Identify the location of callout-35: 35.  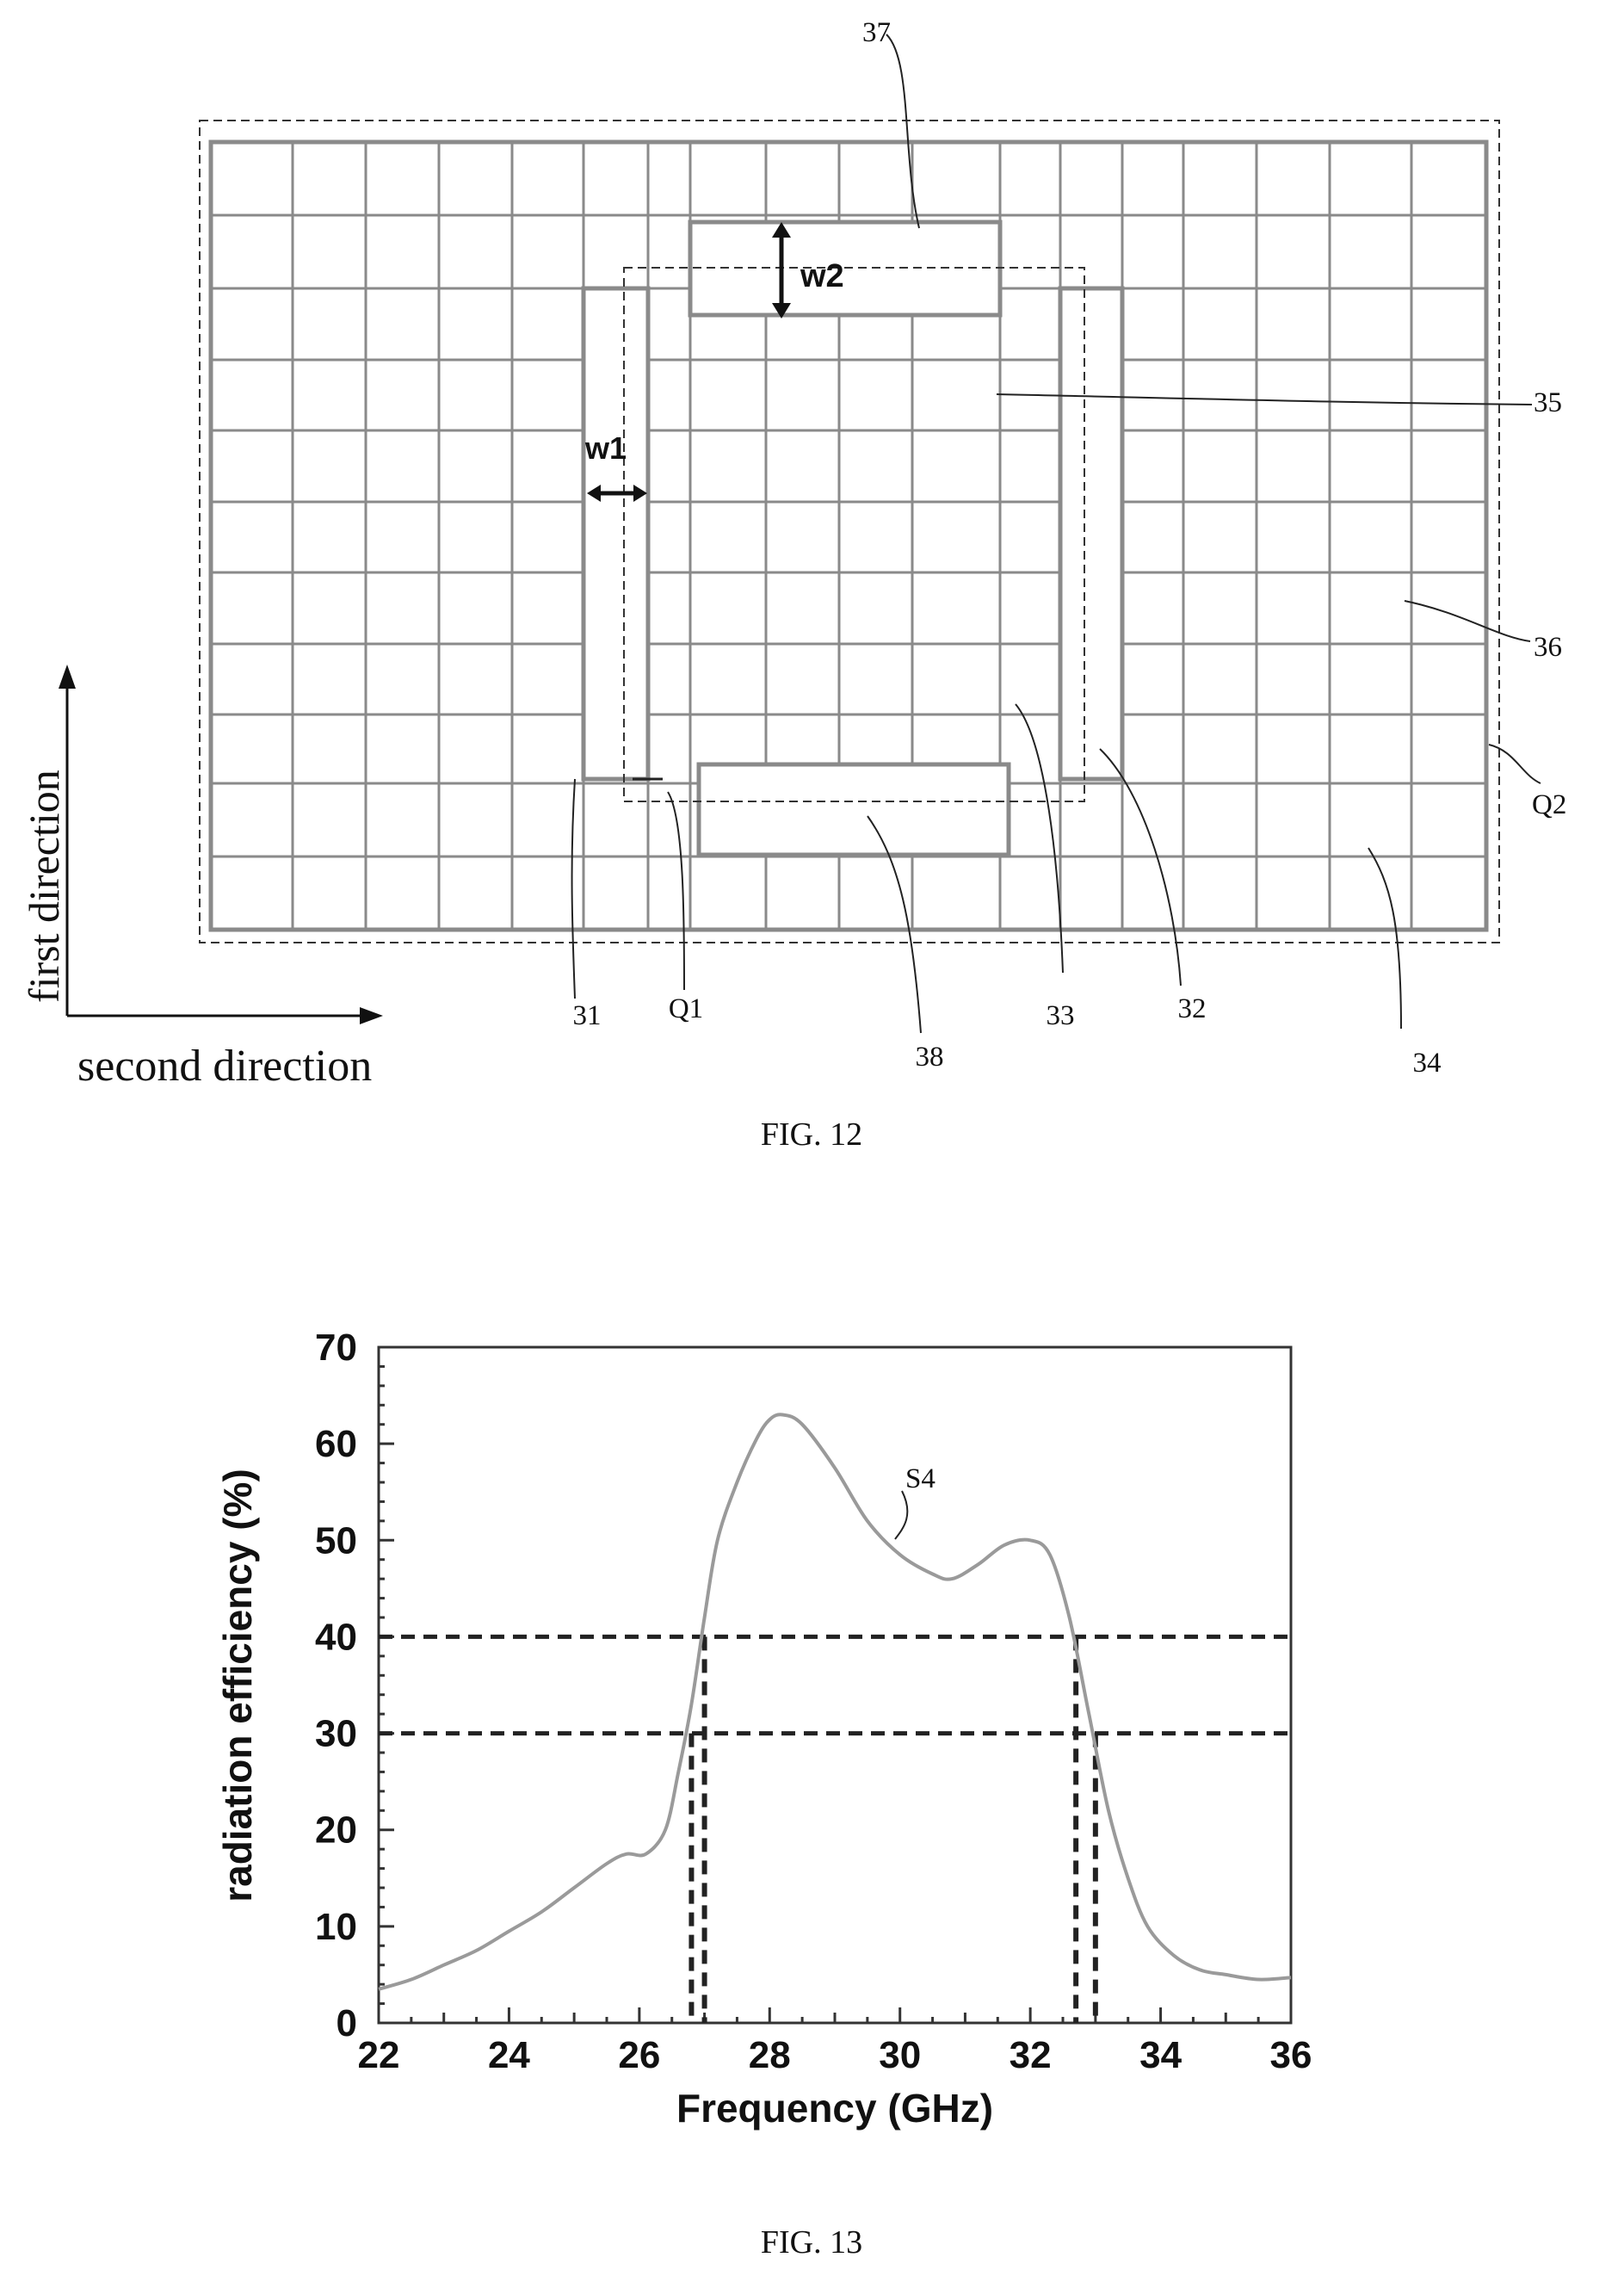
(1548, 402).